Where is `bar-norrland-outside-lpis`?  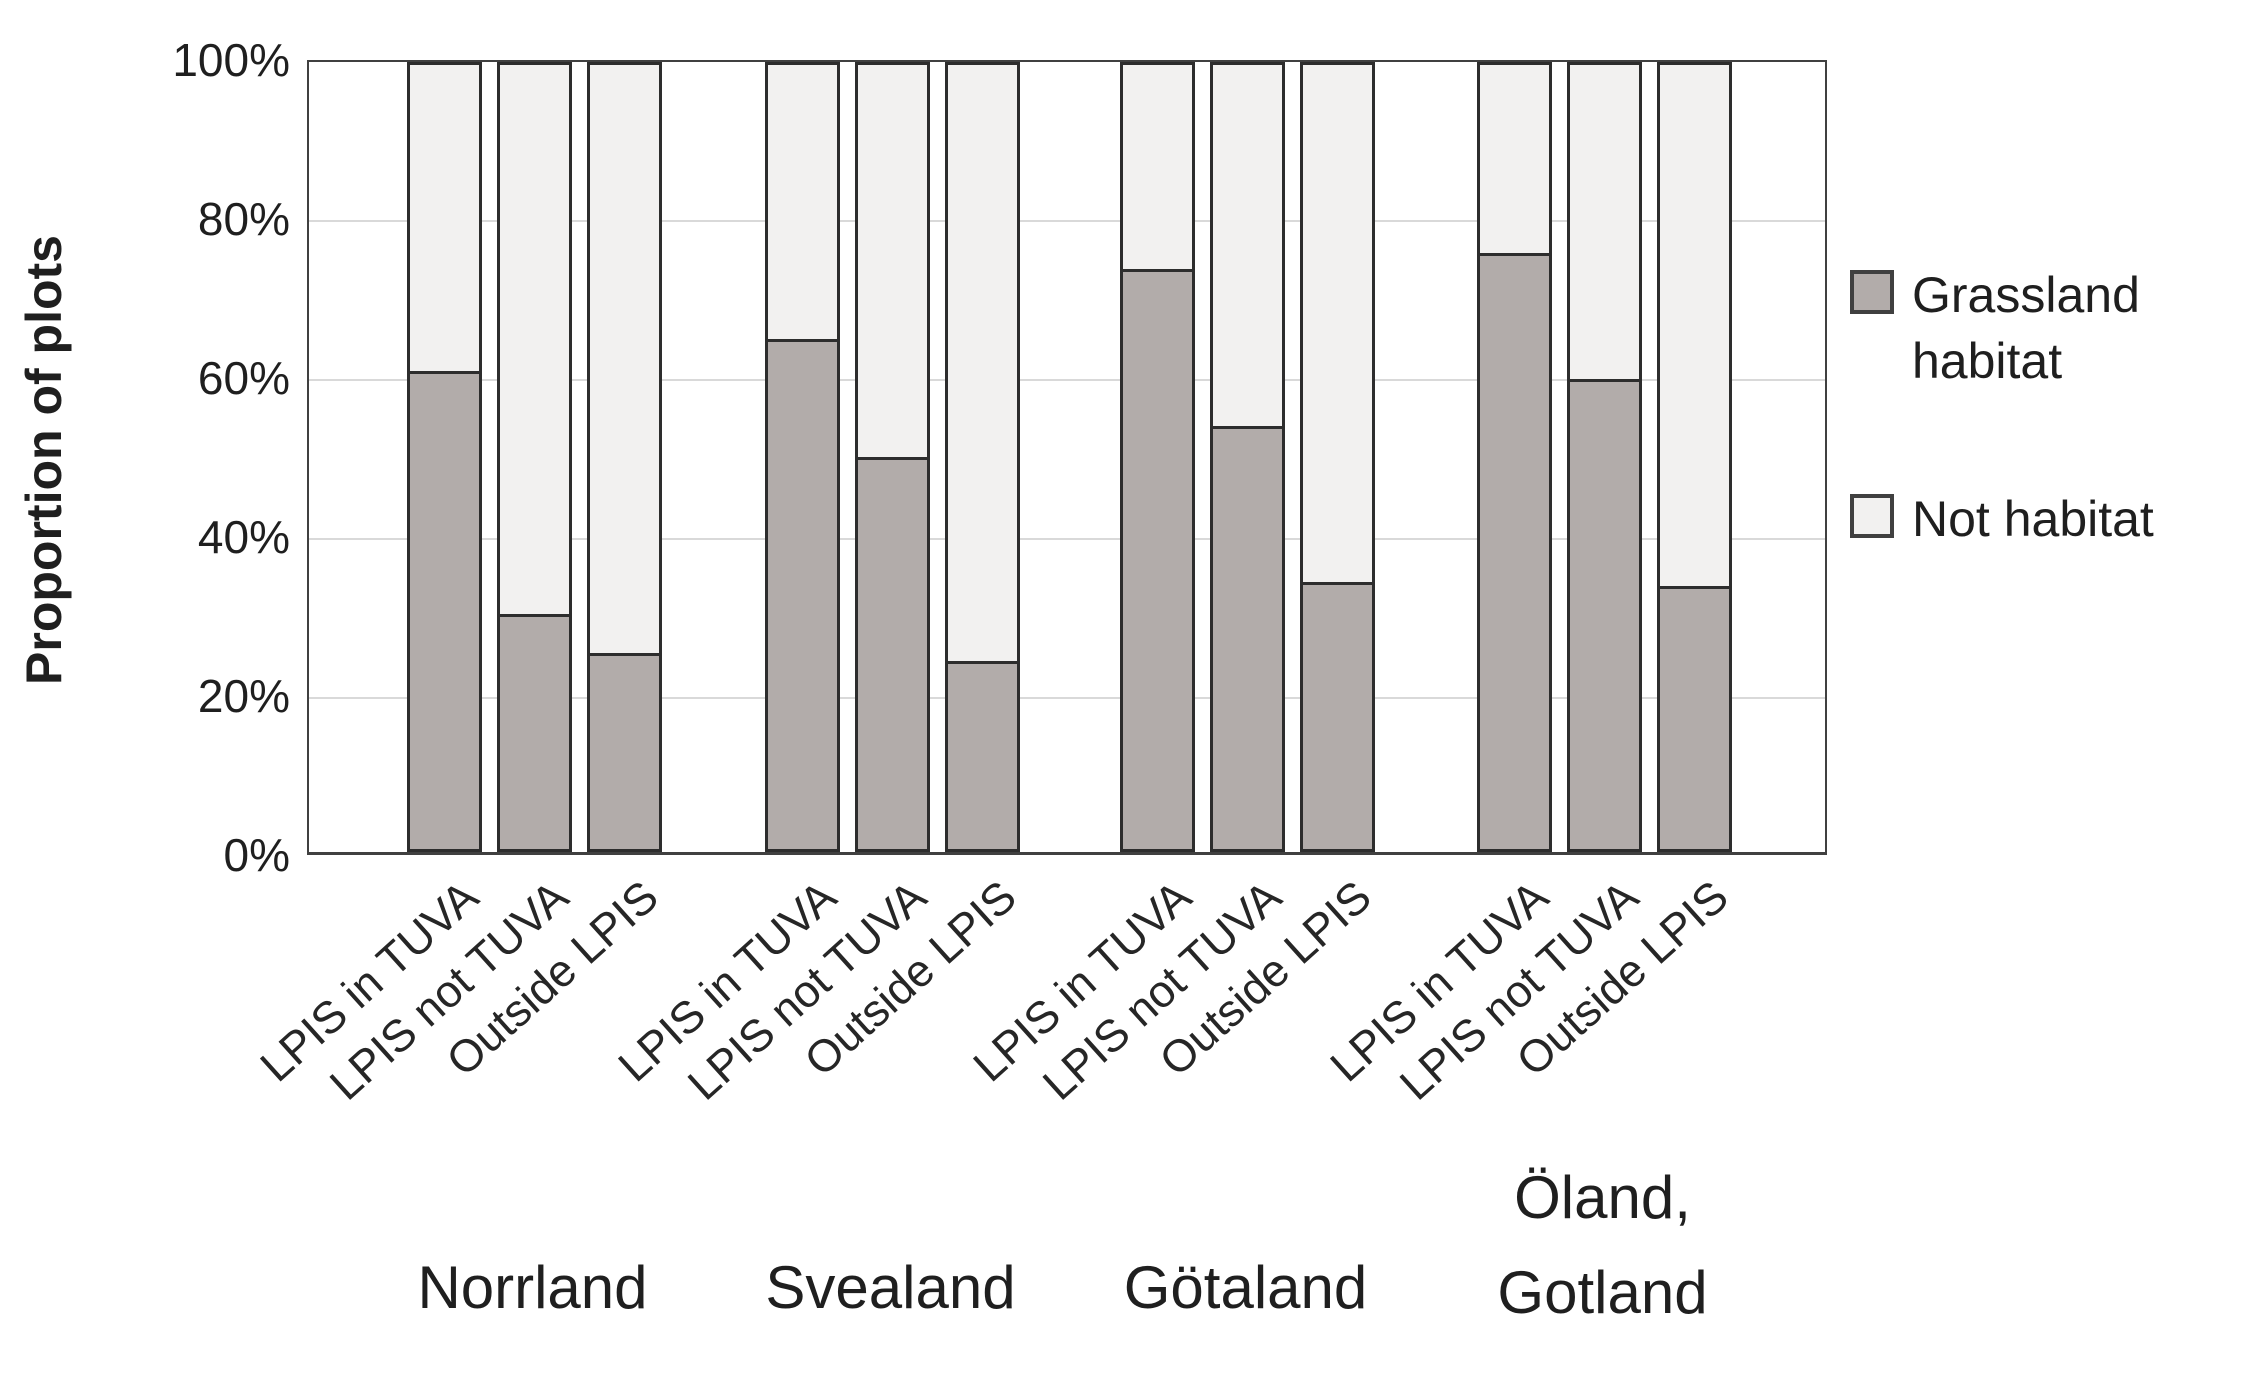
bar-norrland-outside-lpis is located at coordinates (624, 457).